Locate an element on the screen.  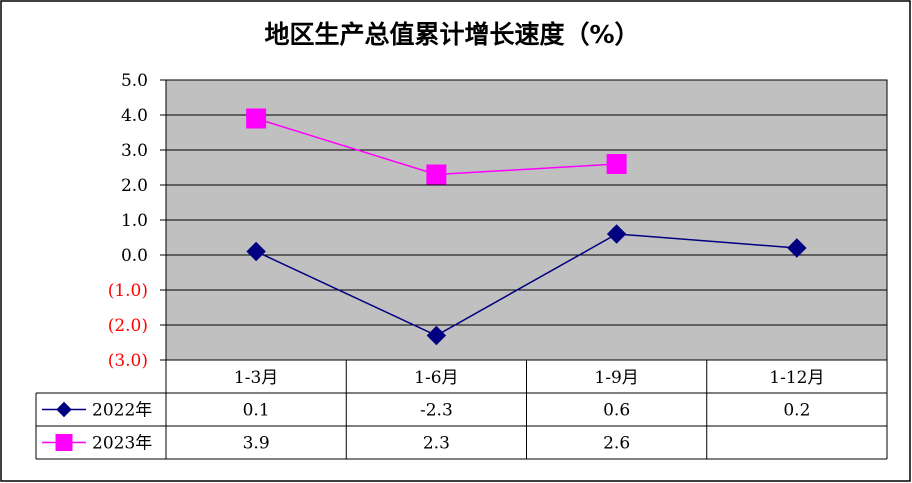
y-tick-label: 0.0 is located at coordinates (134, 256).